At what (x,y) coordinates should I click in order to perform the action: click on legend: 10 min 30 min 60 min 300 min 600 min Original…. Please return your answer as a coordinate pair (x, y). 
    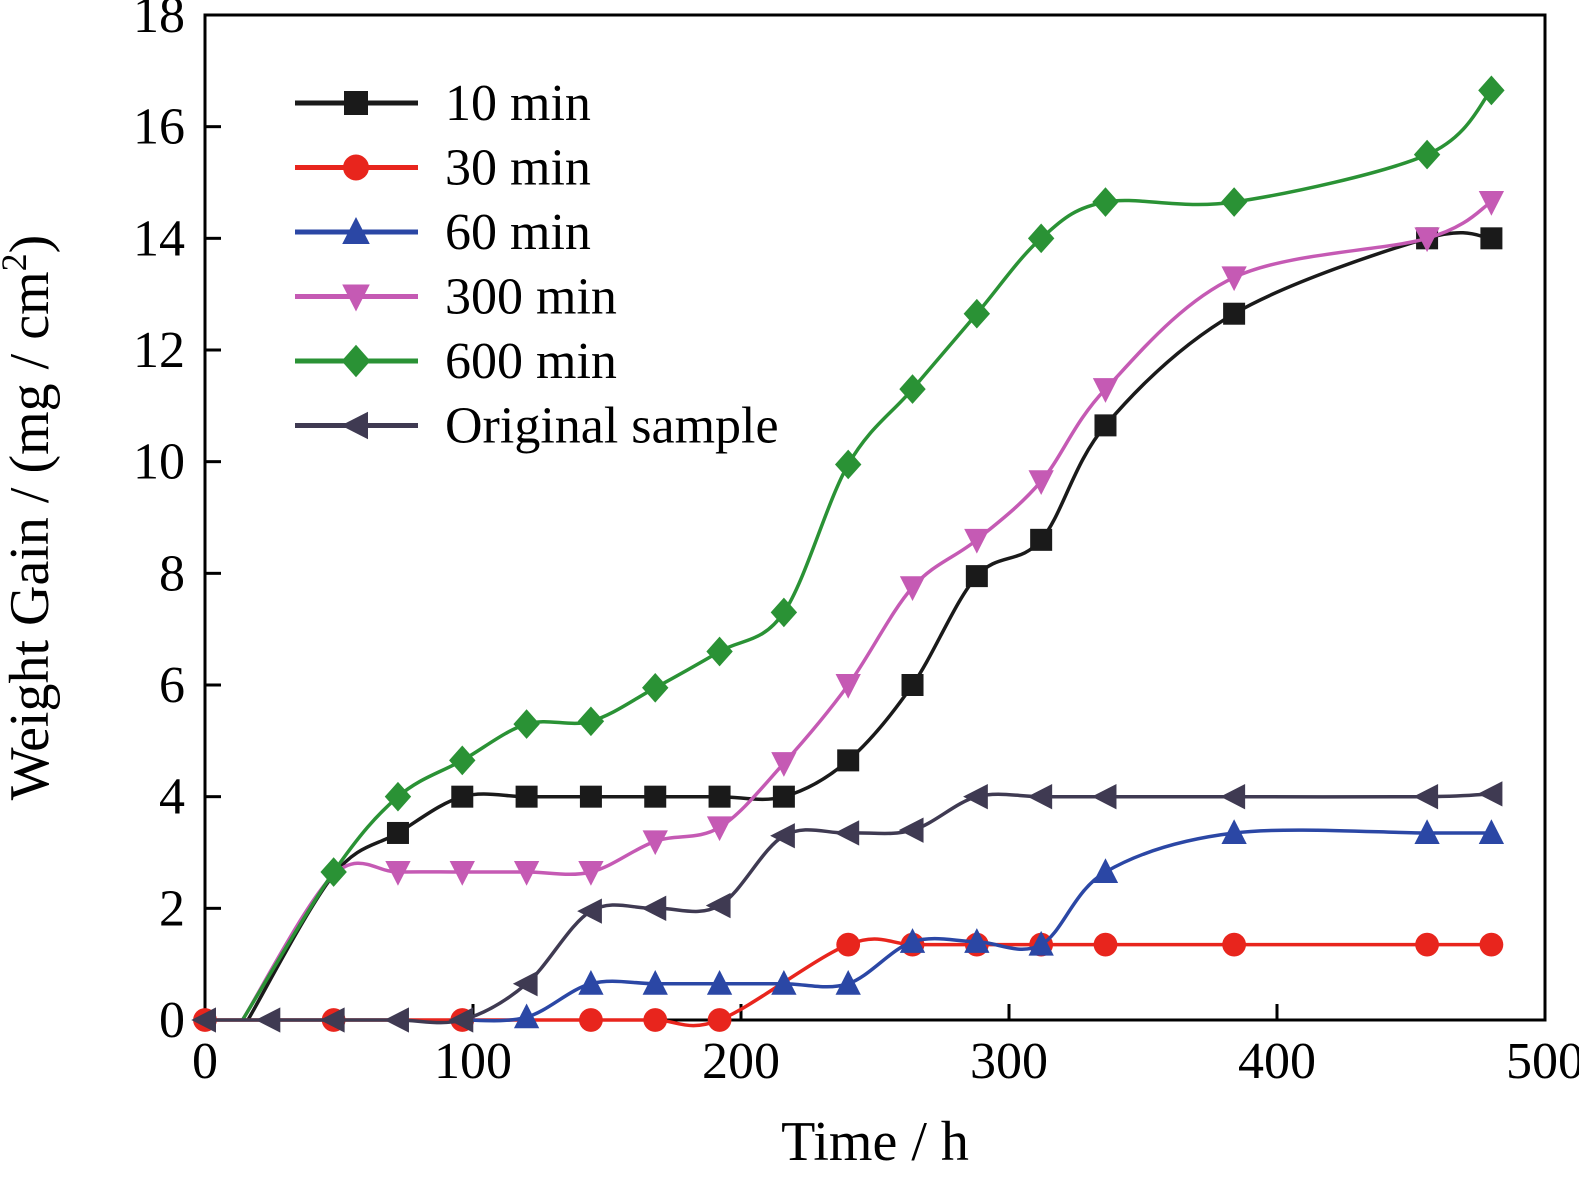
    Looking at the image, I should click on (537, 265).